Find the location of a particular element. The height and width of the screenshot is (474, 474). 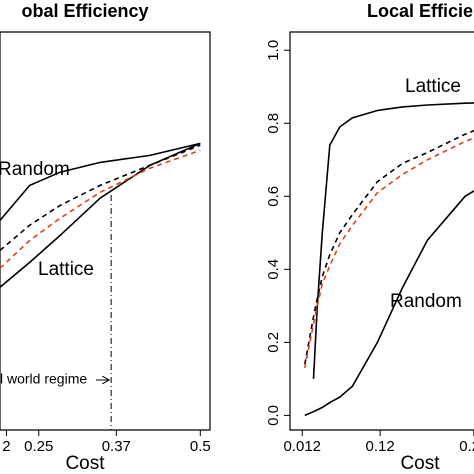

x-tick-label: 0.5 is located at coordinates (200, 446).